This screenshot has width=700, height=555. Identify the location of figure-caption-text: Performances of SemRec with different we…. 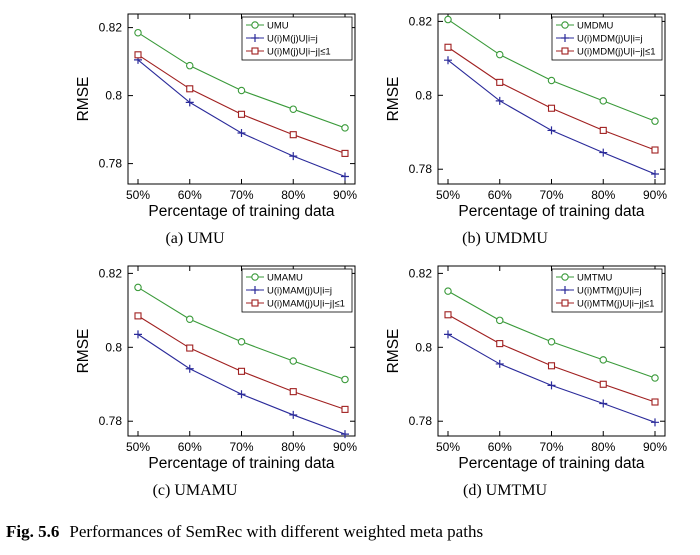
(276, 531).